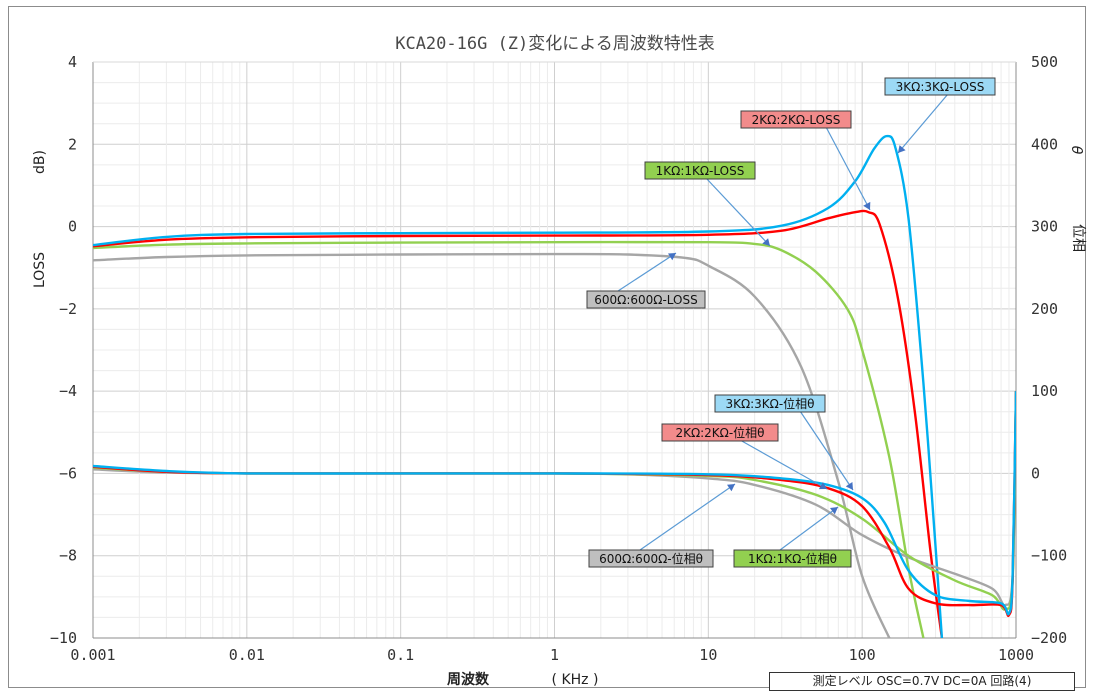 This screenshot has width=1096, height=695. What do you see at coordinates (1076, 150) in the screenshot?
I see `y-right-axis-symbol: θ` at bounding box center [1076, 150].